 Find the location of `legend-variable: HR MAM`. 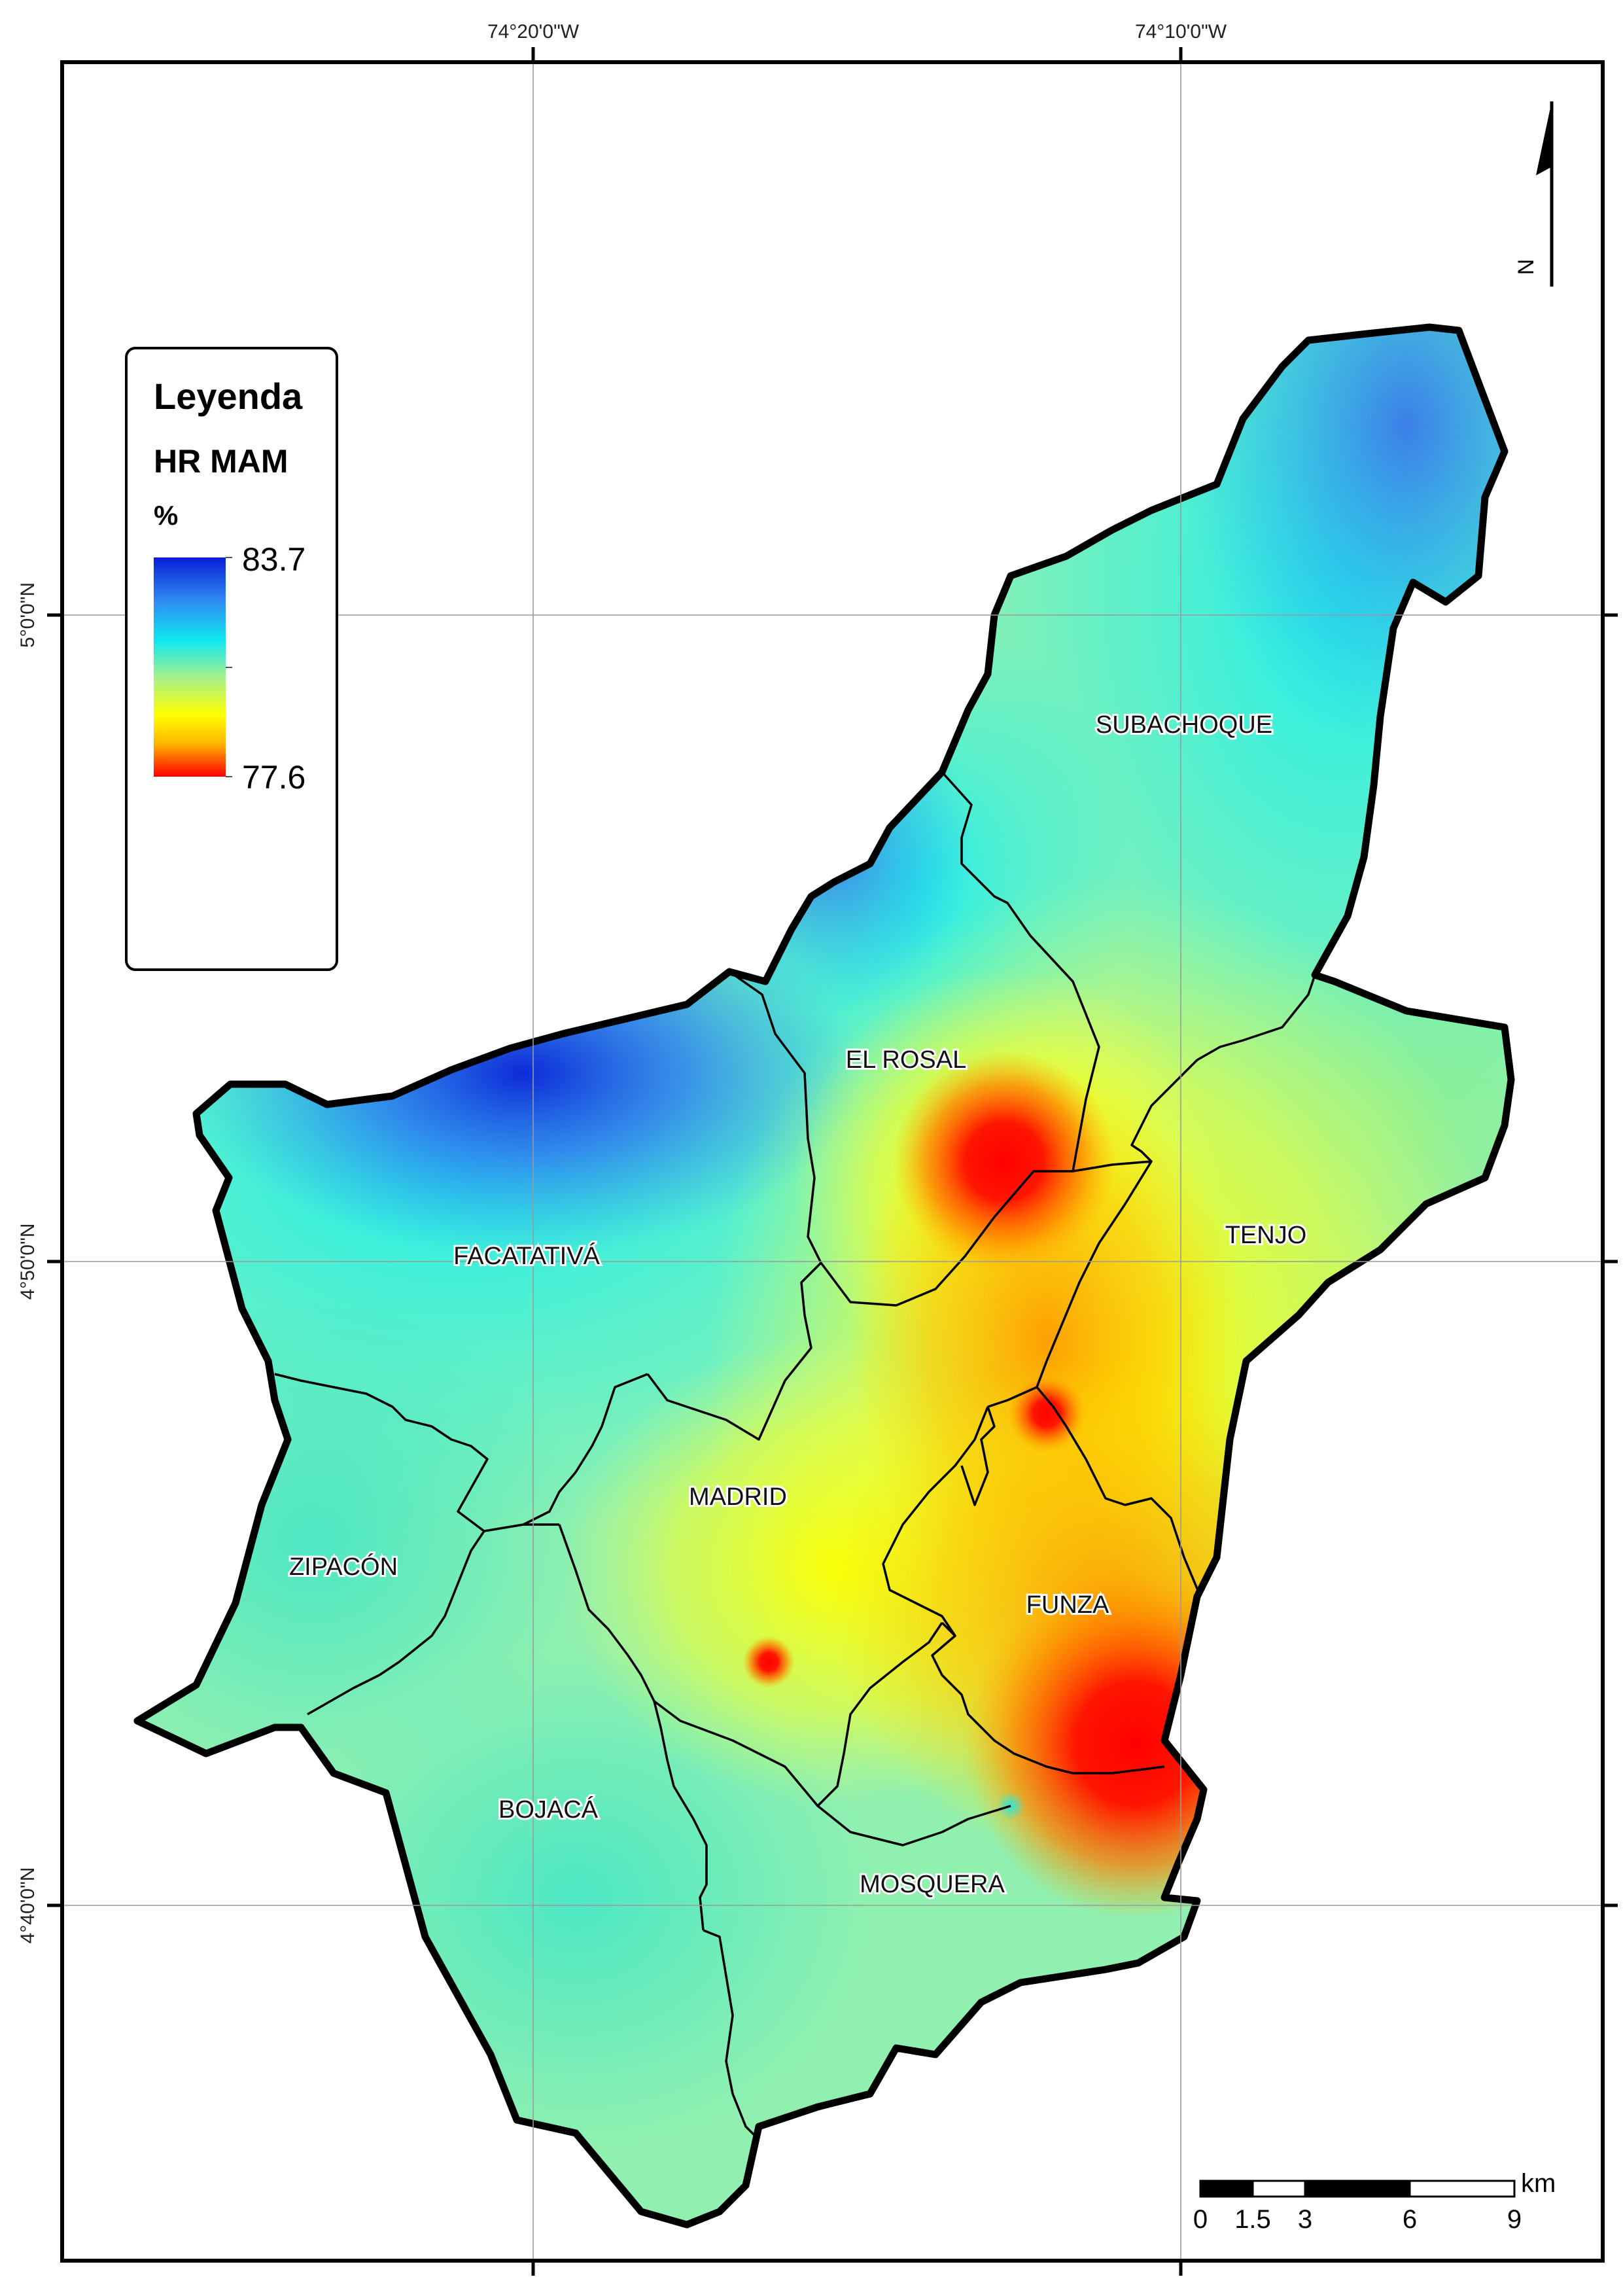

legend-variable: HR MAM is located at coordinates (221, 461).